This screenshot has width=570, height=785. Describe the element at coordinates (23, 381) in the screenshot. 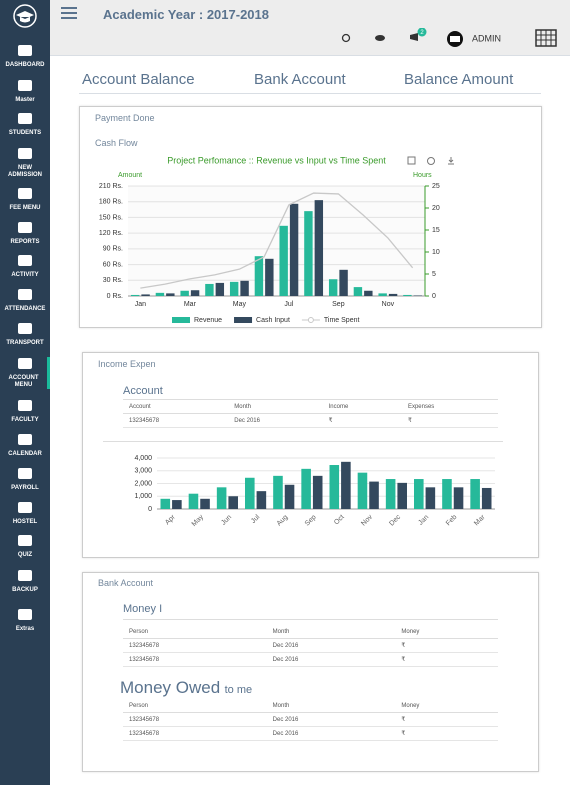

I see `sidebar-label: ACCOUNT MENU` at that location.